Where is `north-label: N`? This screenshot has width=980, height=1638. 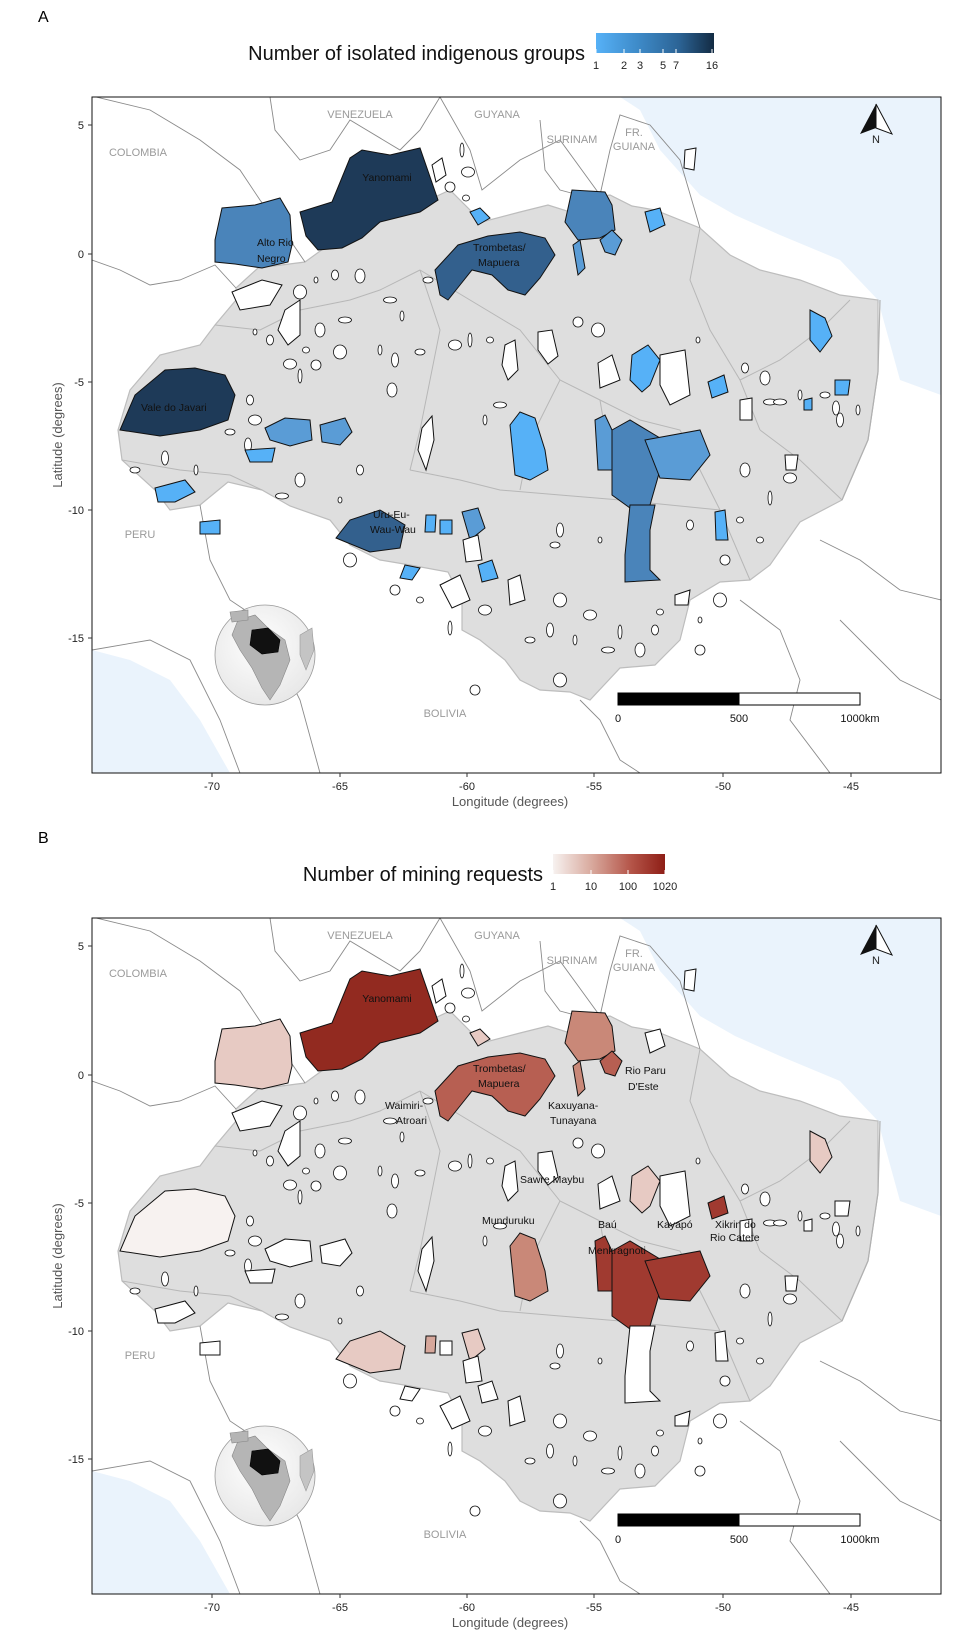
north-label: N is located at coordinates (876, 961).